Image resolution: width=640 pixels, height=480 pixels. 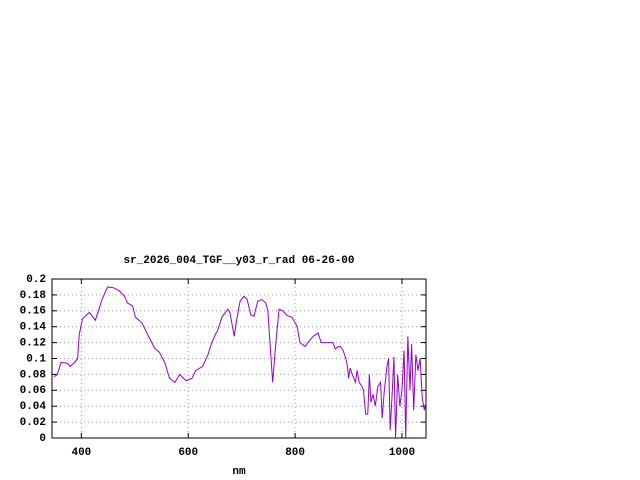 What do you see at coordinates (33, 375) in the screenshot?
I see `y-tick-label: 0.08` at bounding box center [33, 375].